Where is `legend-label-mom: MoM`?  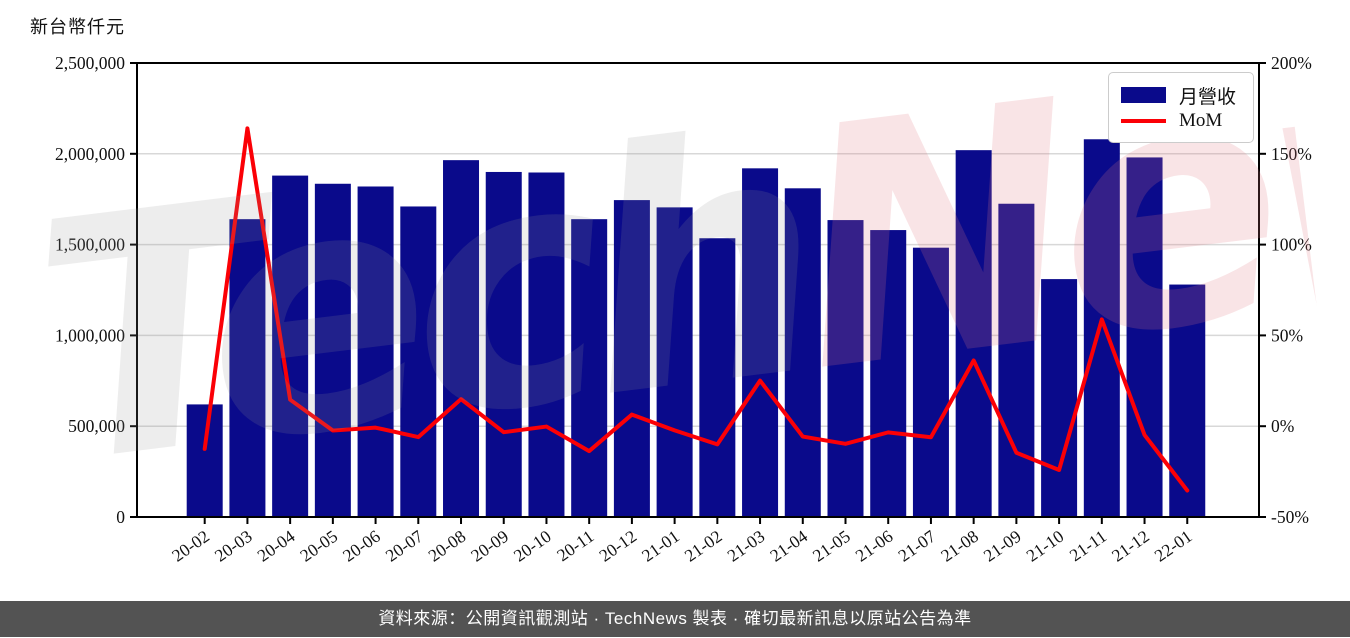 legend-label-mom: MoM is located at coordinates (1201, 120).